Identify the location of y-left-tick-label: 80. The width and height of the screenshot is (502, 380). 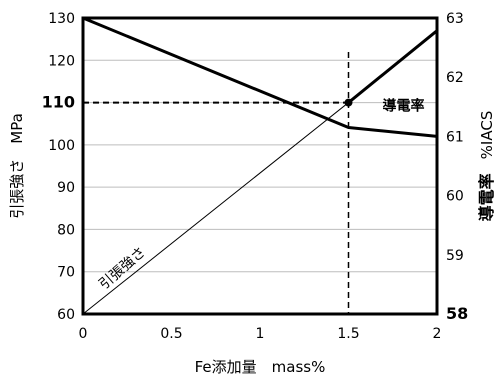
(66, 230).